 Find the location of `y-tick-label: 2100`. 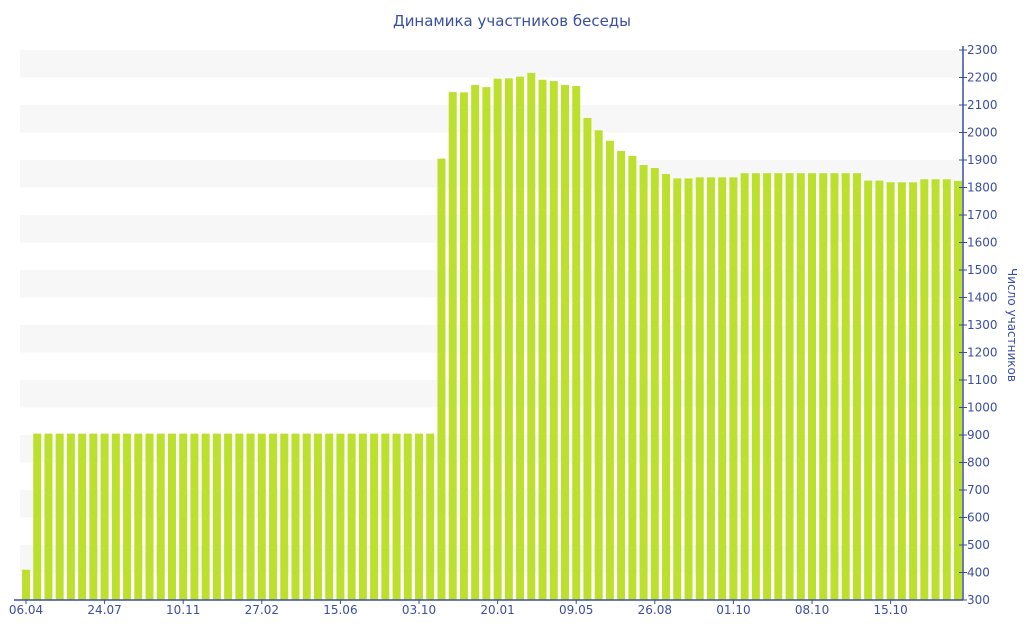

y-tick-label: 2100 is located at coordinates (982, 105).